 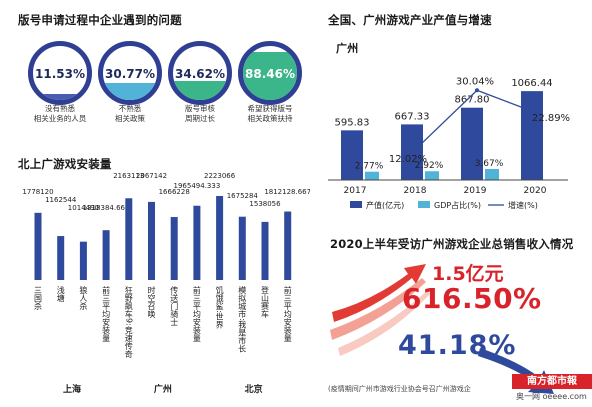 I want to click on sales-source: (疫情期间广州市游戏行业协会号召广州游戏企, so click(x=399, y=389).